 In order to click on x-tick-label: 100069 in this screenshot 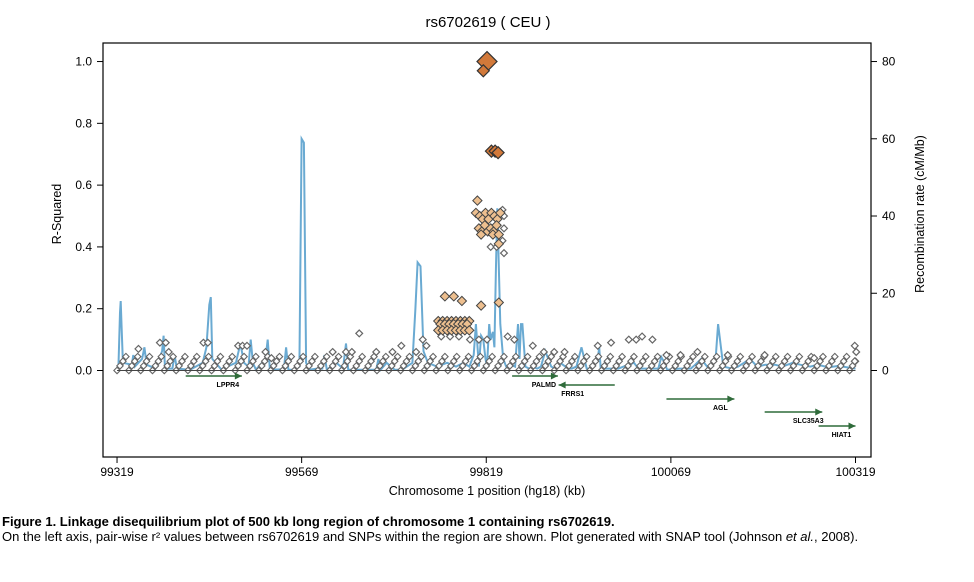, I will do `click(671, 472)`.